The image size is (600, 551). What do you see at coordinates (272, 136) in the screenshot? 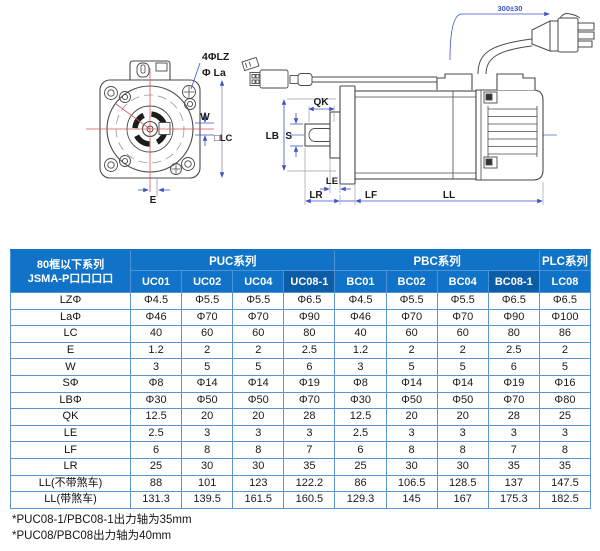
I see `label-body-dia: LB` at bounding box center [272, 136].